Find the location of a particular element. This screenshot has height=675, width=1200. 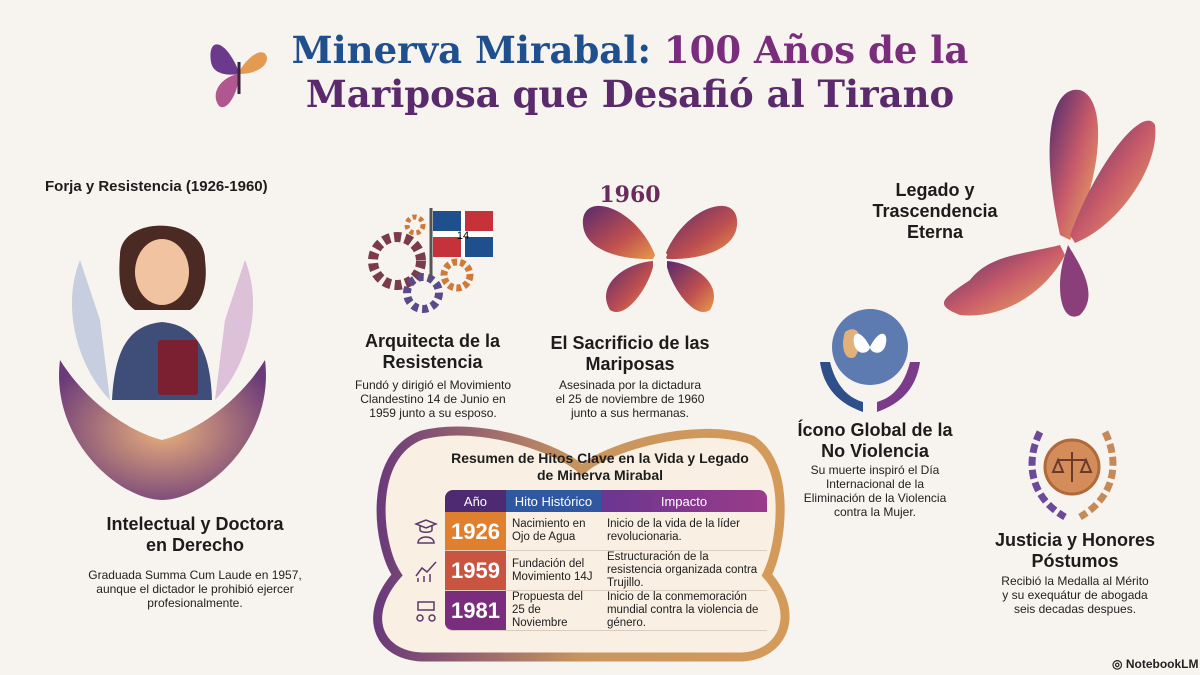

header-milestone: Hito Histórico is located at coordinates (553, 501).